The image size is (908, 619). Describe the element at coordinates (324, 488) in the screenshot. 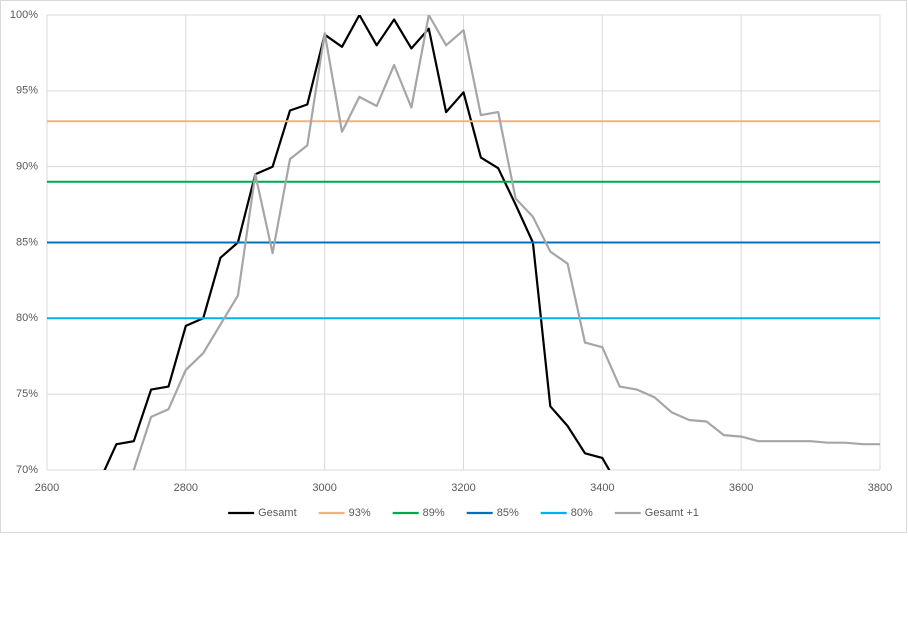

I see `x-tick-label: 3000` at that location.